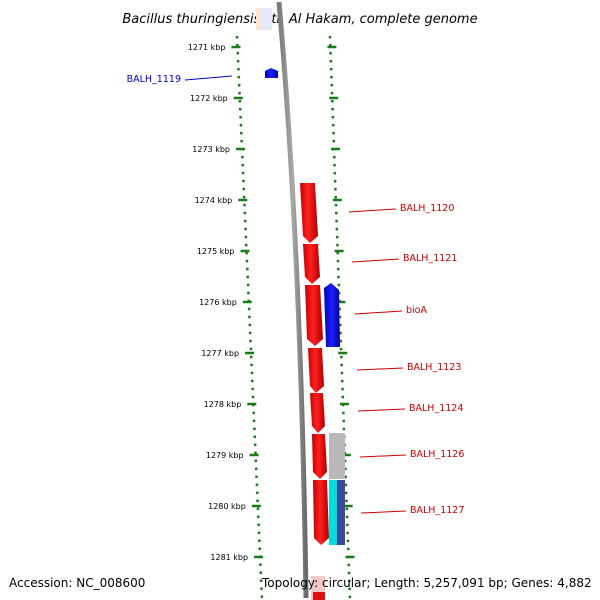 Image resolution: width=600 pixels, height=600 pixels. What do you see at coordinates (292, 300) in the screenshot?
I see `genome-backbone` at bounding box center [292, 300].